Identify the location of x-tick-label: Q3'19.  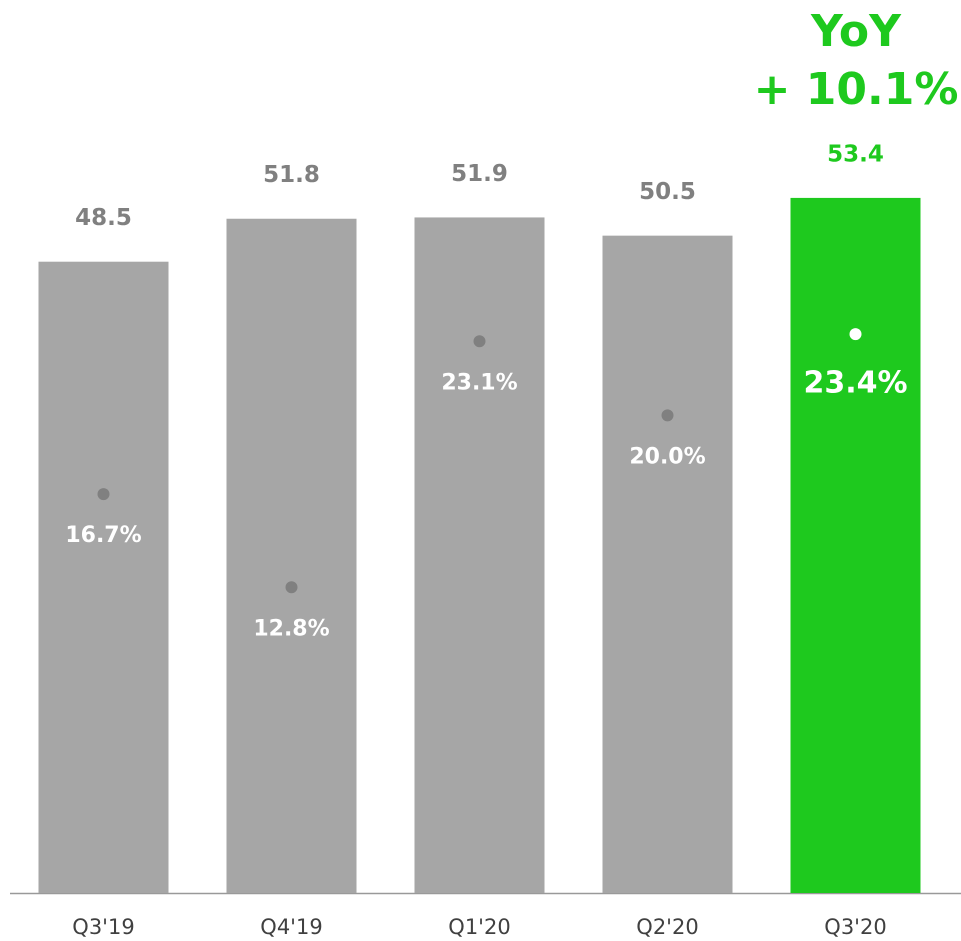
(103, 927).